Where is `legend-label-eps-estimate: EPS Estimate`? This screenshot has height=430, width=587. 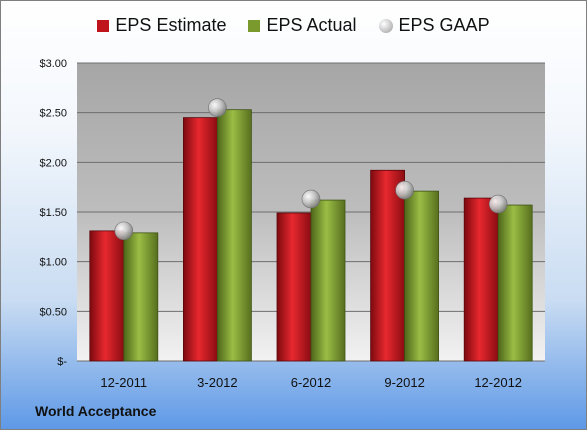
legend-label-eps-estimate: EPS Estimate is located at coordinates (171, 25).